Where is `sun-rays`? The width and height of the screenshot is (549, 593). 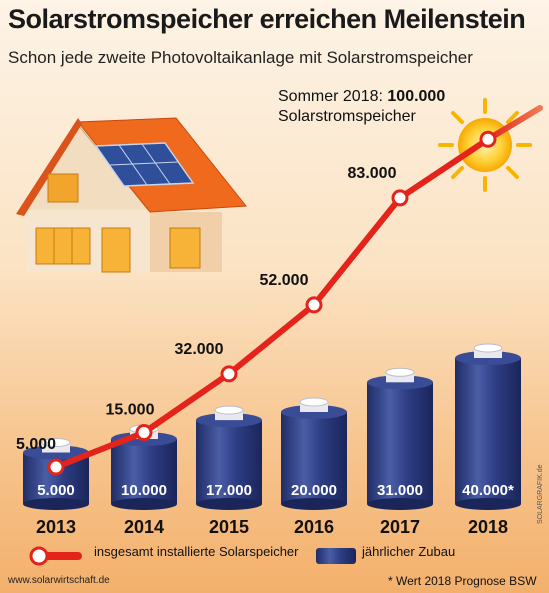
sun-rays is located at coordinates (485, 145).